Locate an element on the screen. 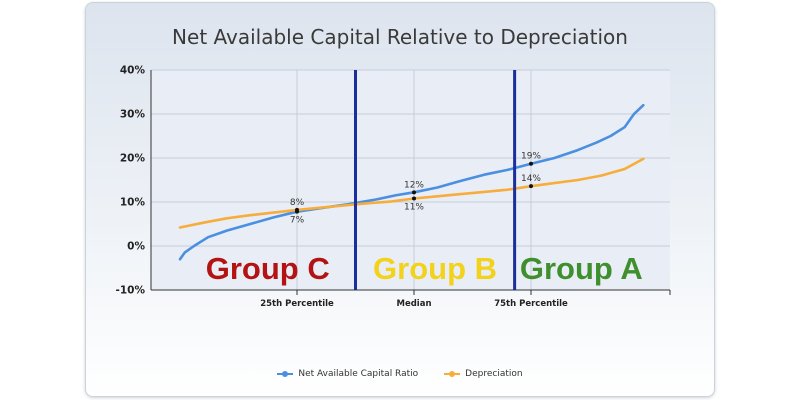  chart-legend: Net Available Capital Ratio Depreciation is located at coordinates (400, 374).